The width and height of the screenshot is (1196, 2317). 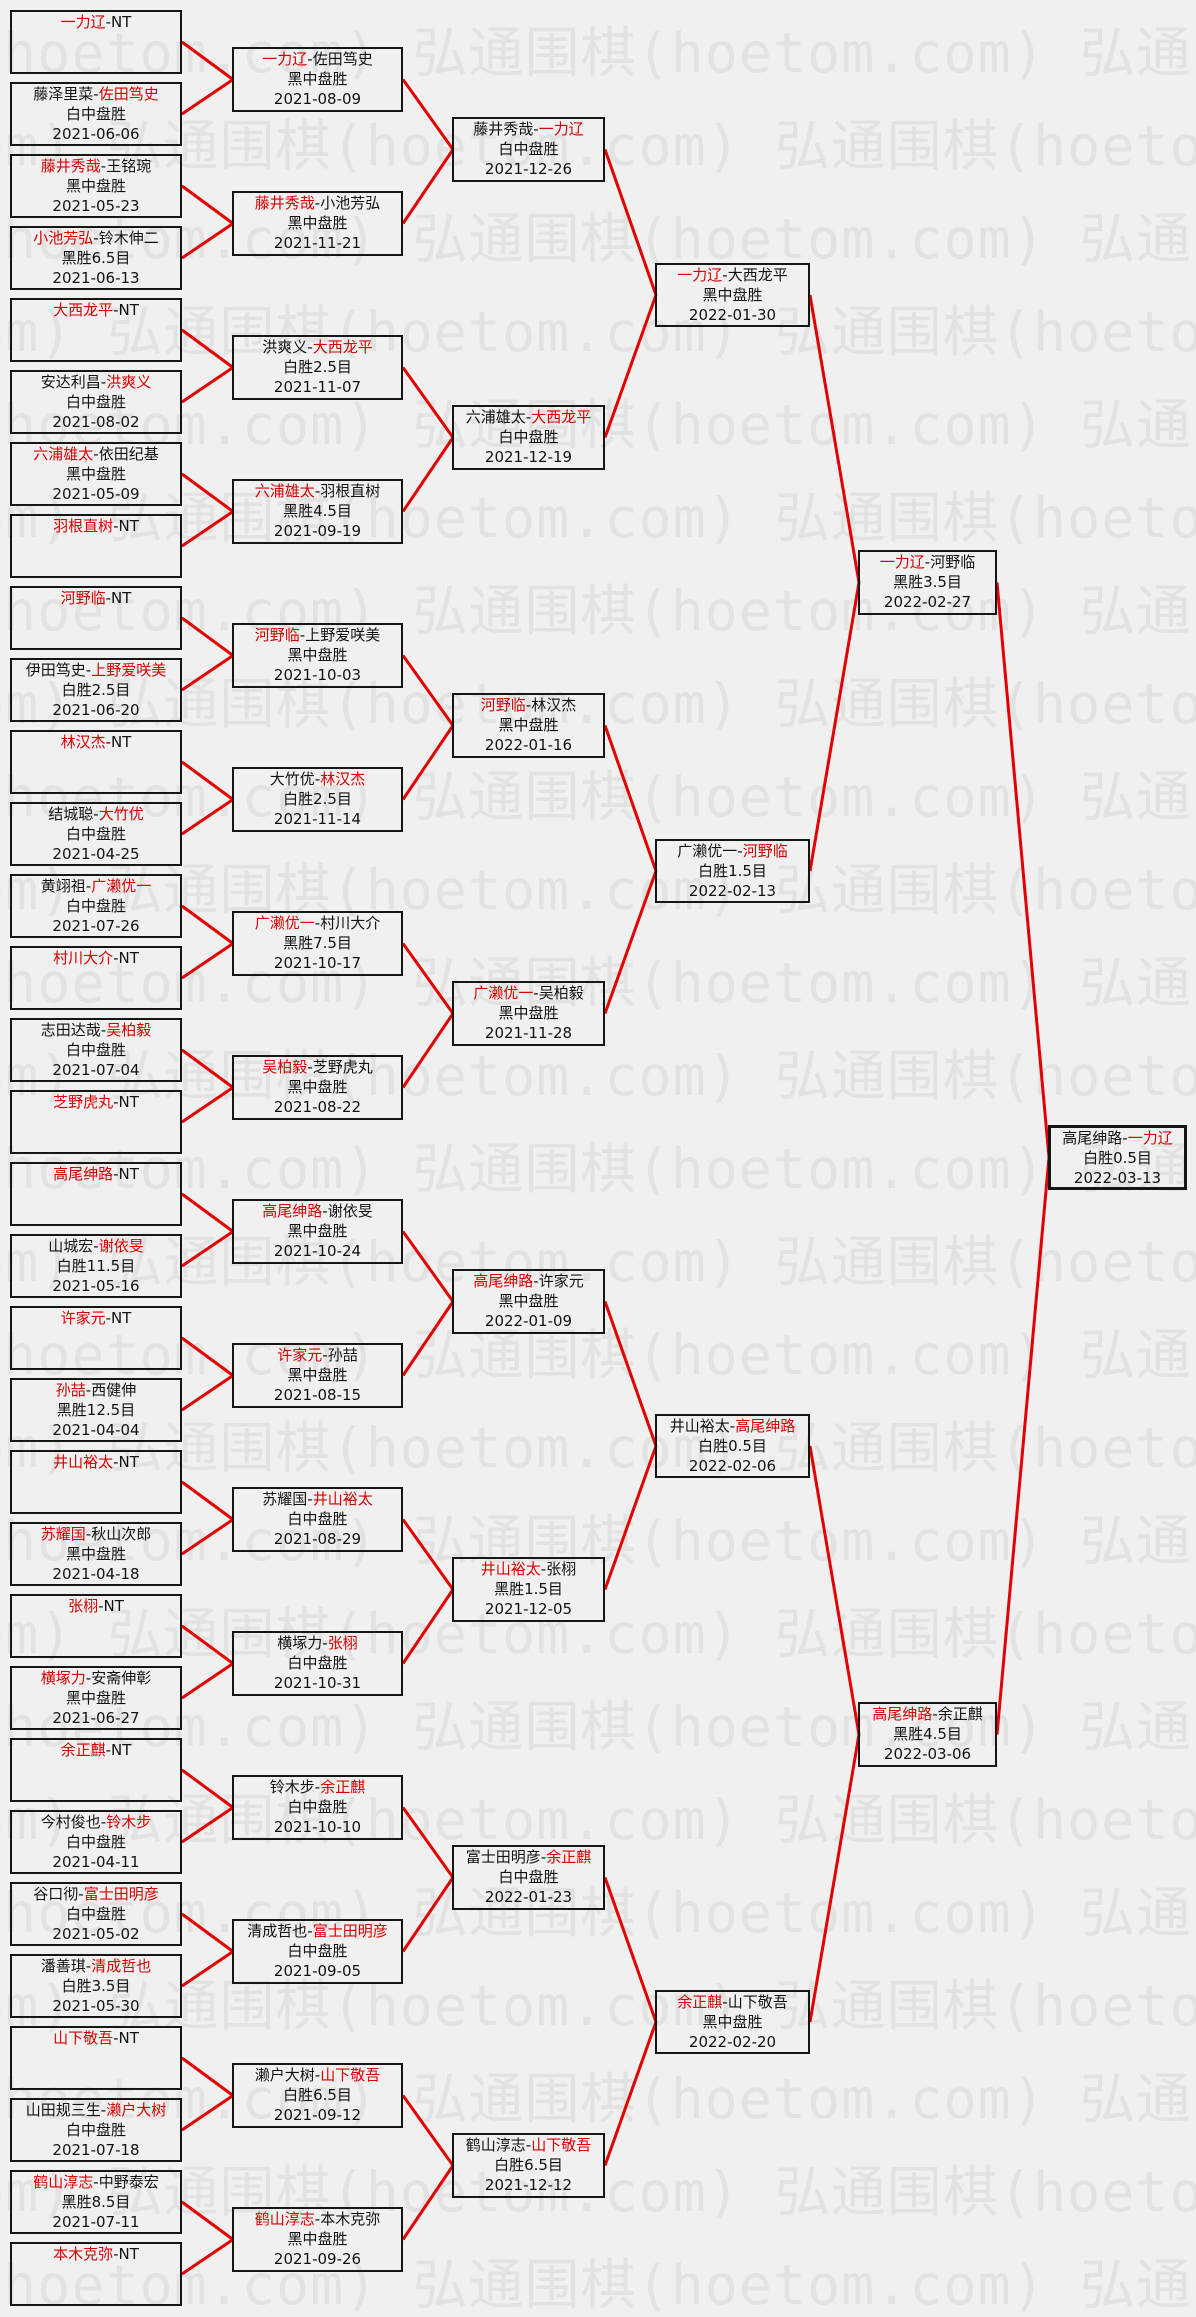 I want to click on match-box: 藤井秀哉-王铭琬 黑中盘胜 2021-05-23, so click(x=96, y=186).